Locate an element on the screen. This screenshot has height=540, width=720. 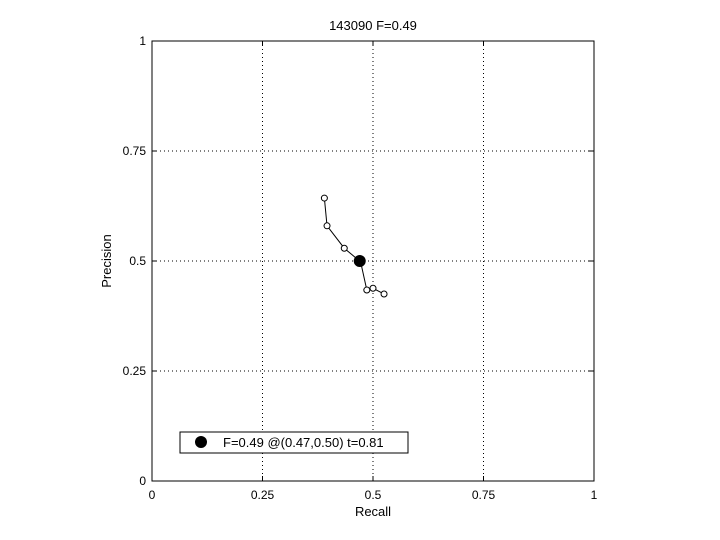
x-axis-title: Recall is located at coordinates (373, 511).